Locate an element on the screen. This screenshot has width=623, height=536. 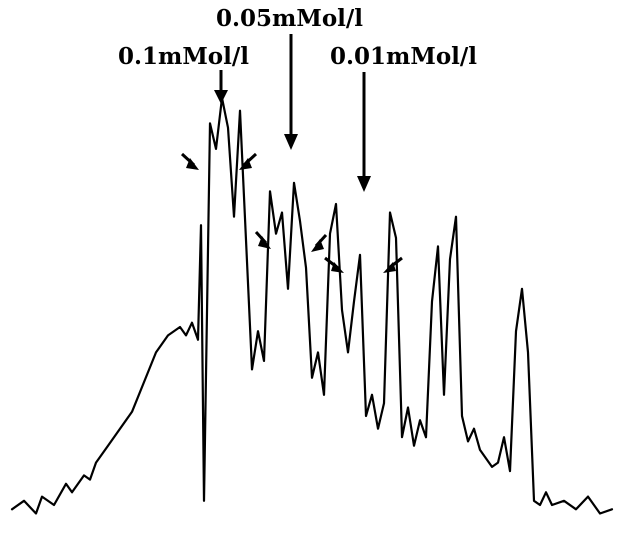
arrow-0.05-down is located at coordinates (291, 92).